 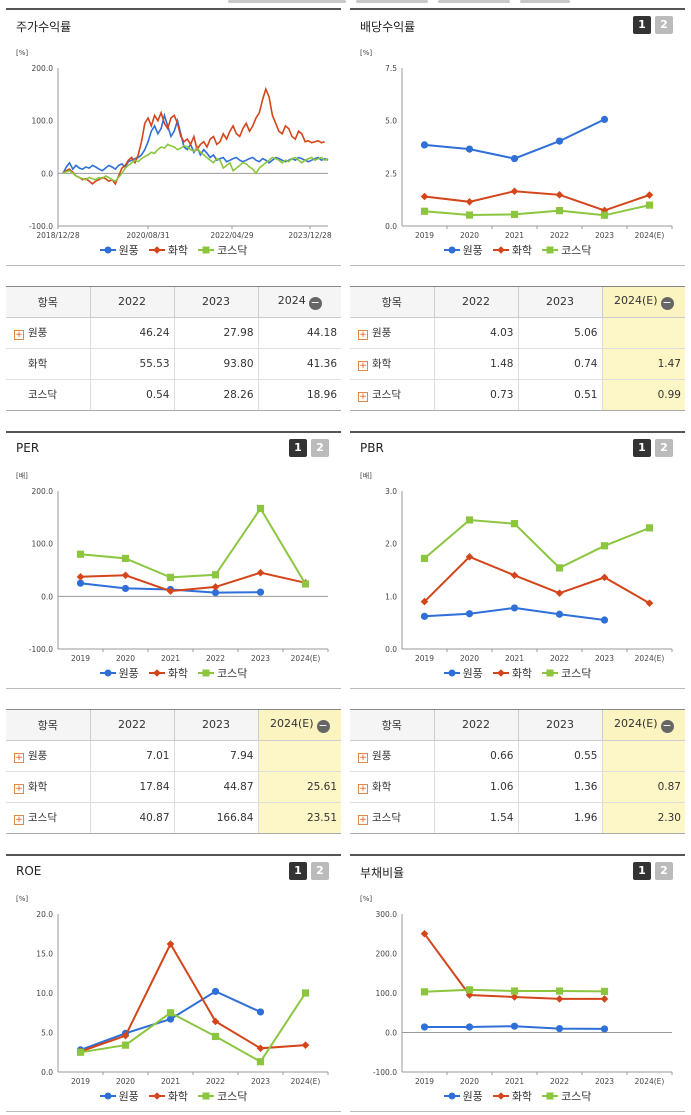 I want to click on table-header-cell: 2023, so click(x=216, y=302).